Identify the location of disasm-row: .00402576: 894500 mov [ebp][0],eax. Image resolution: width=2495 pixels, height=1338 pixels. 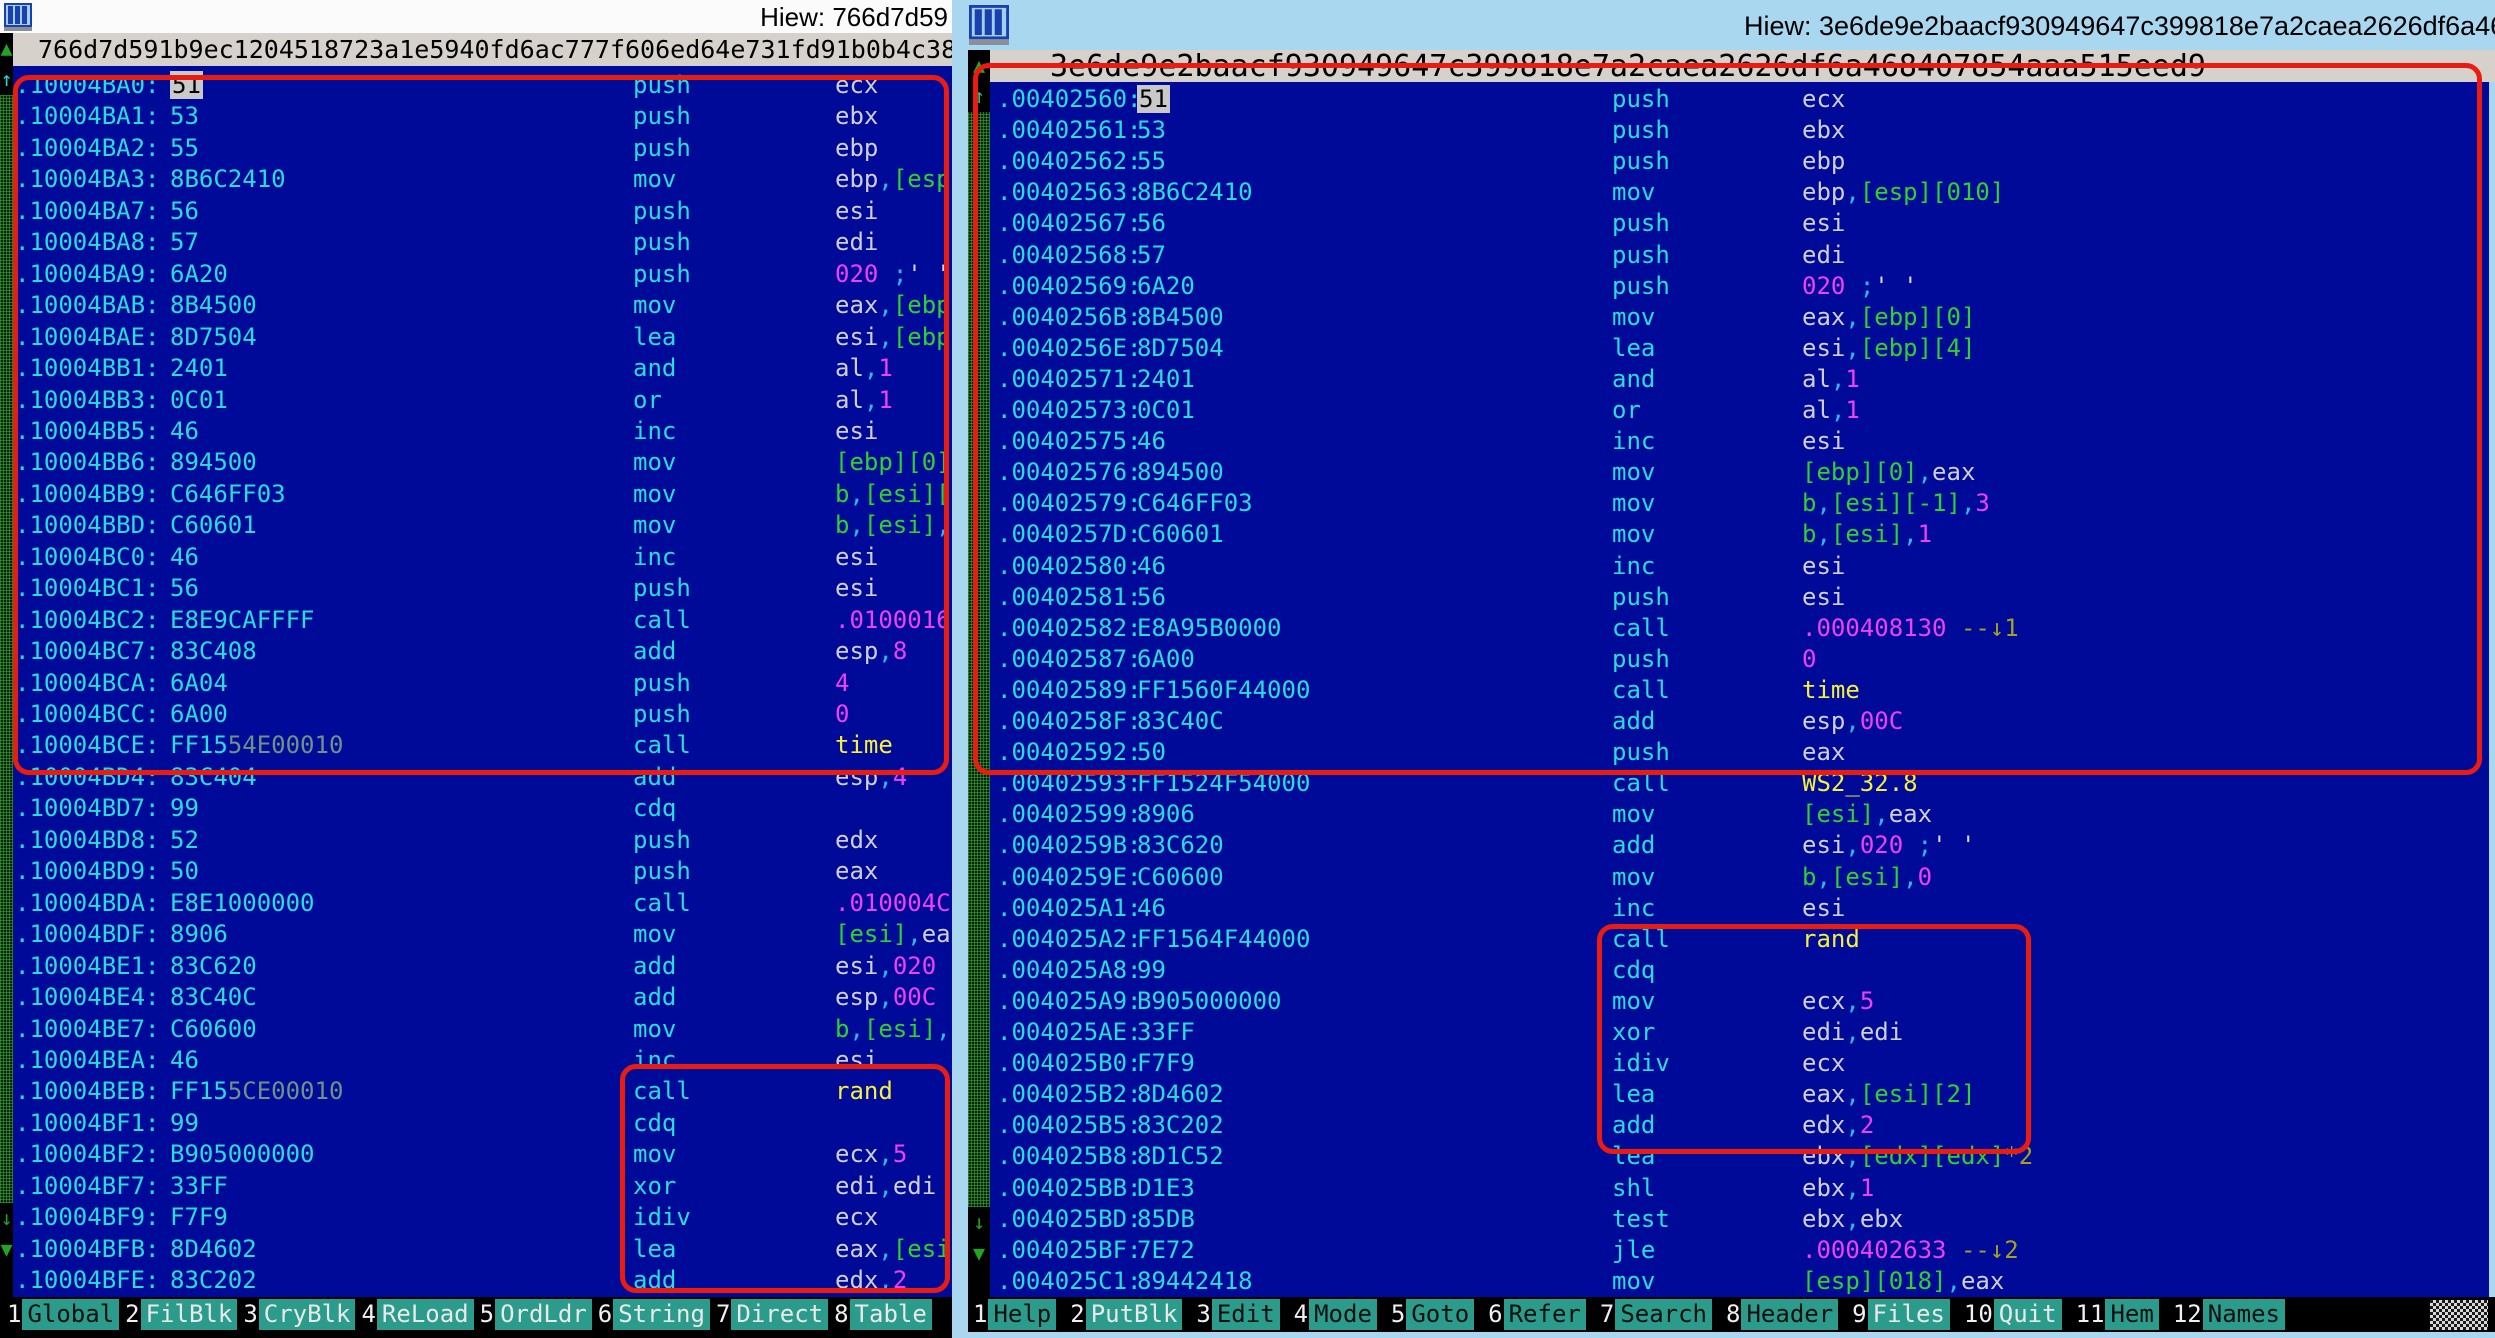
(1739, 472).